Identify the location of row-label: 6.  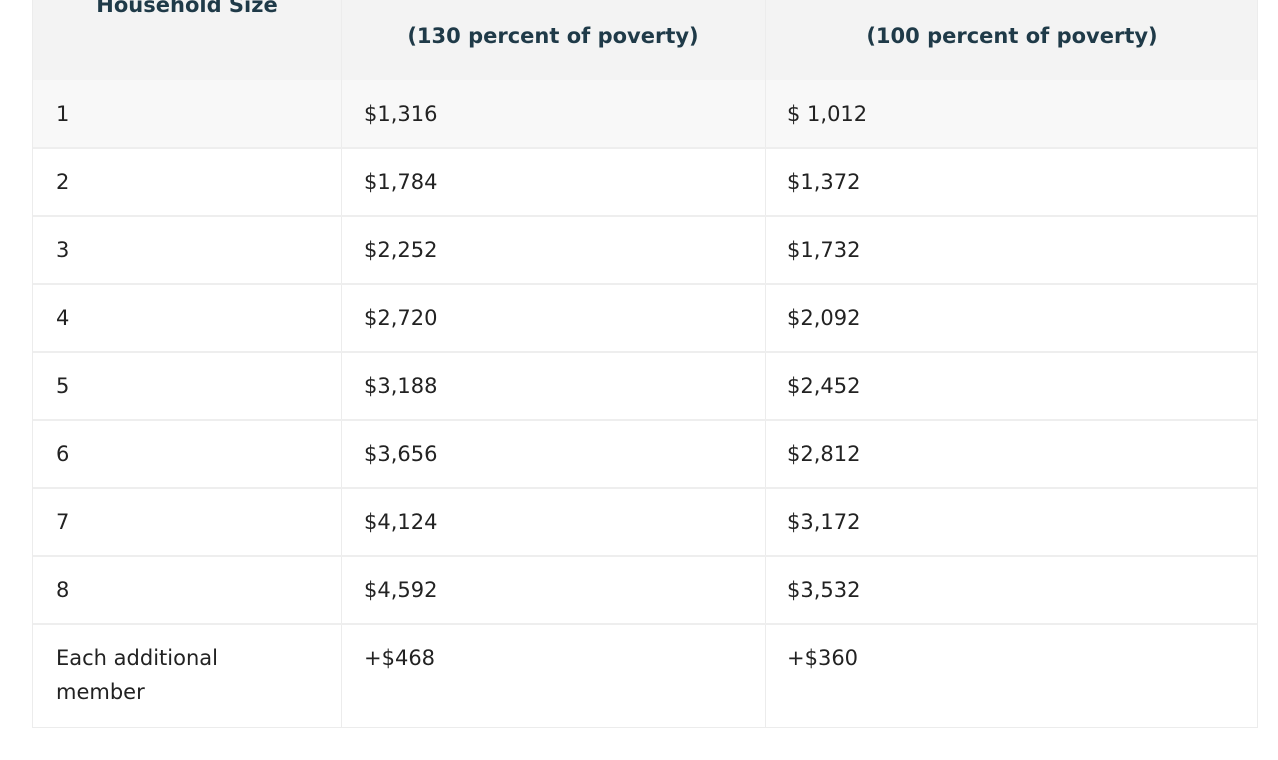
(63, 454).